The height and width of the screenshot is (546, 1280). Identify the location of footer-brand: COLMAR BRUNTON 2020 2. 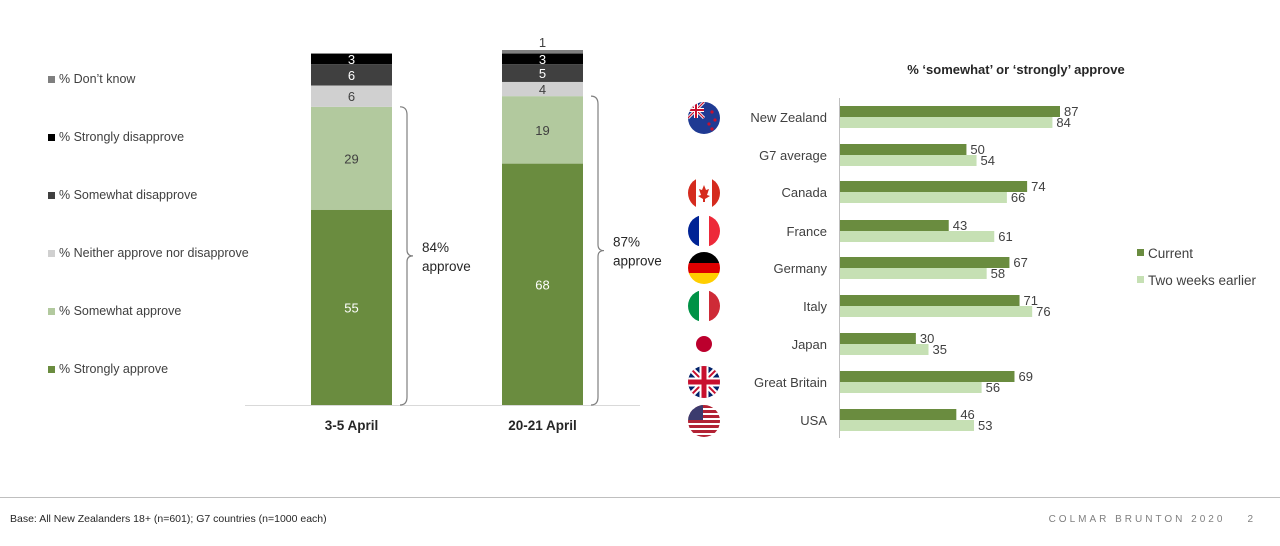
(1152, 519).